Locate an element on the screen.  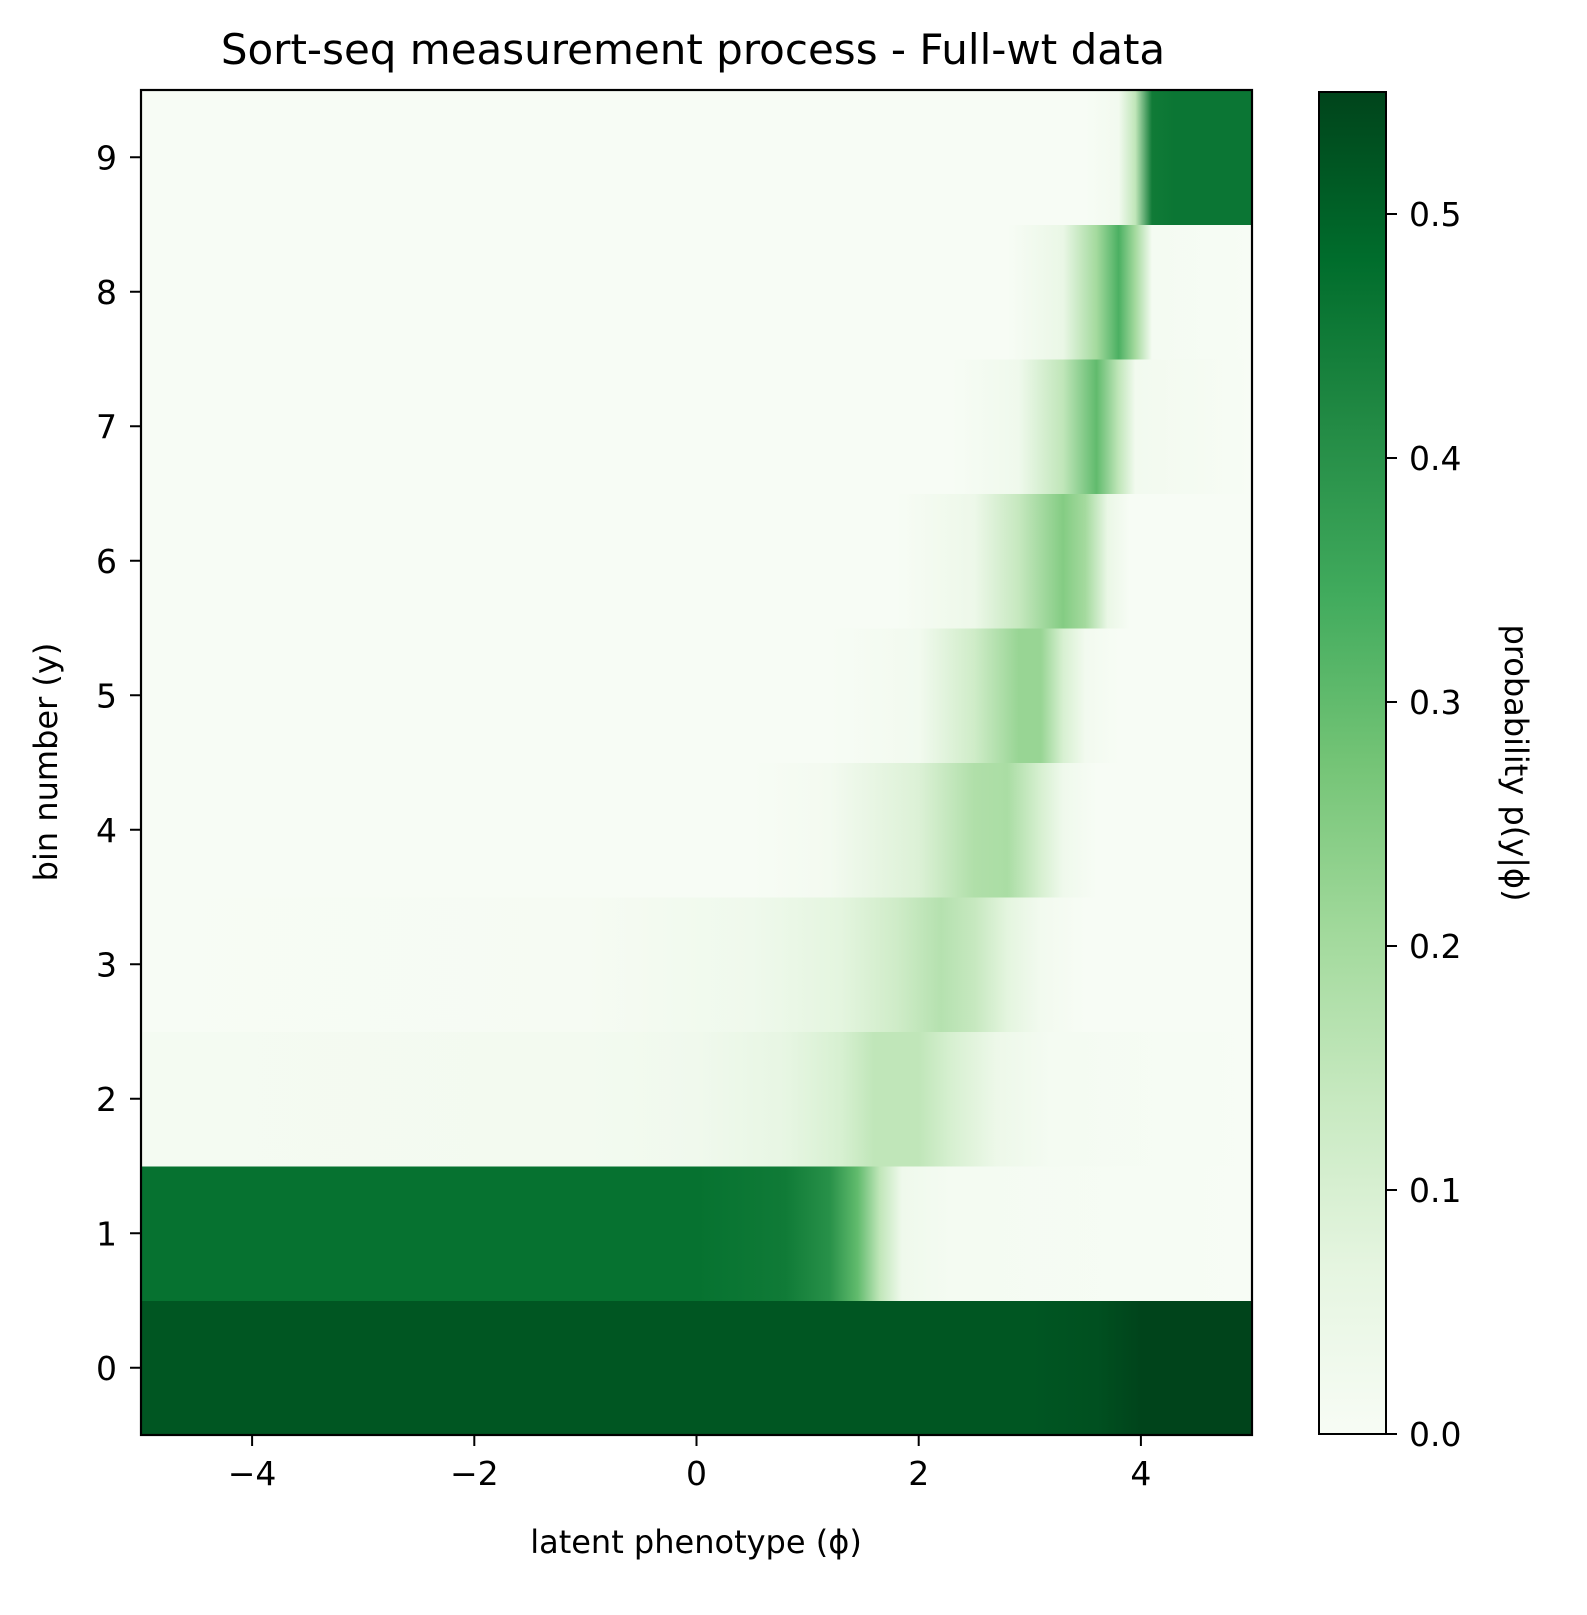
y-axis-label: bin number (y) is located at coordinates (46, 762).